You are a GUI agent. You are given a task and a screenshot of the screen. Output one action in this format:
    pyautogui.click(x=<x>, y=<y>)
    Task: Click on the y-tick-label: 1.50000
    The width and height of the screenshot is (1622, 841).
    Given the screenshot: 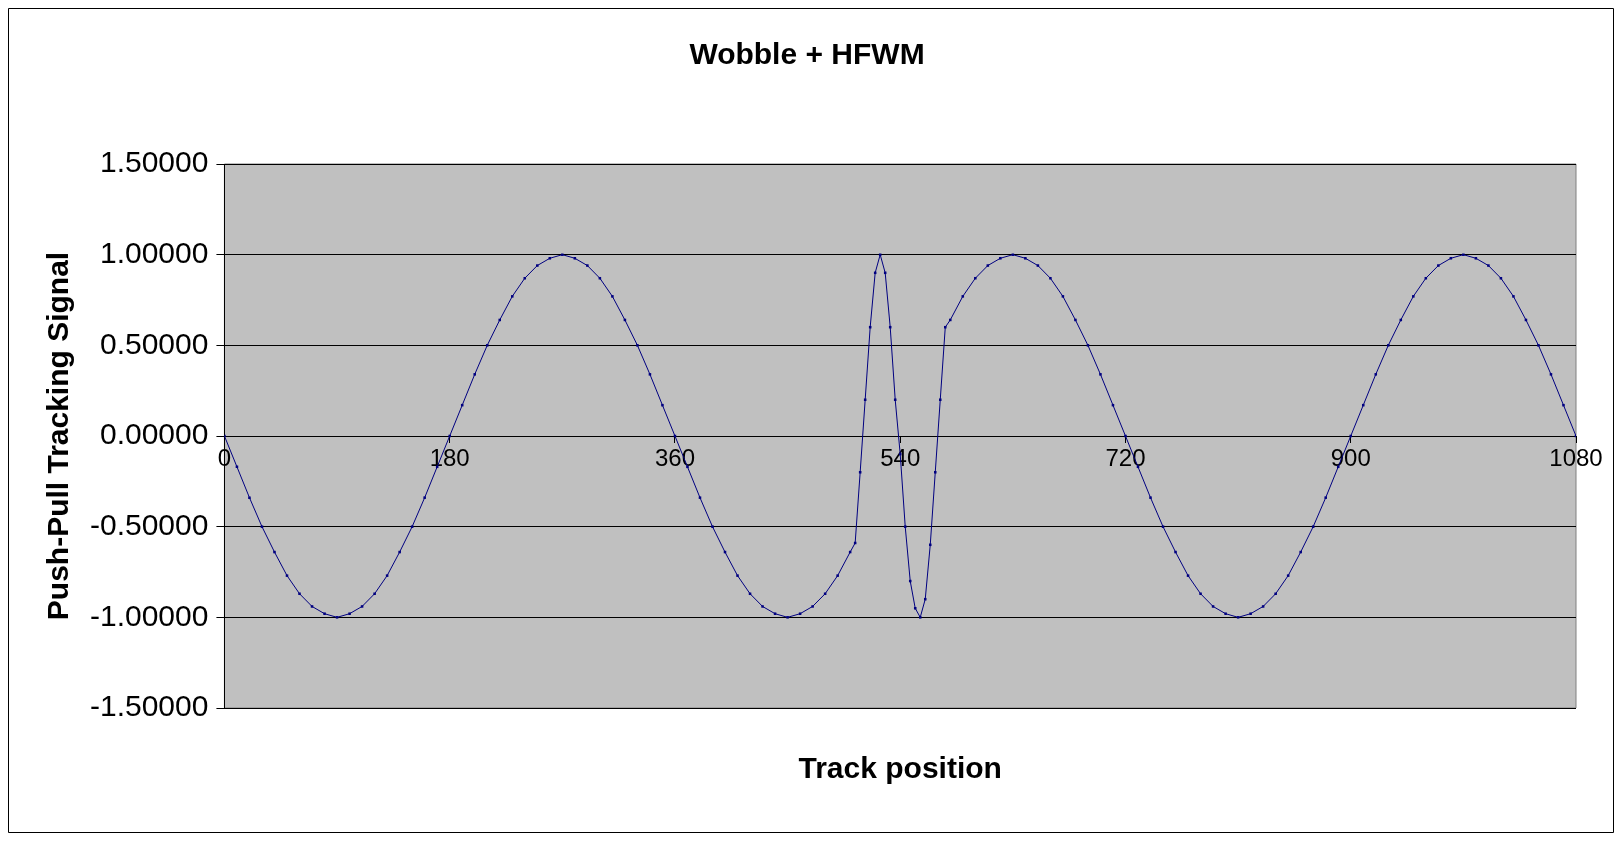 What is the action you would take?
    pyautogui.click(x=154, y=162)
    